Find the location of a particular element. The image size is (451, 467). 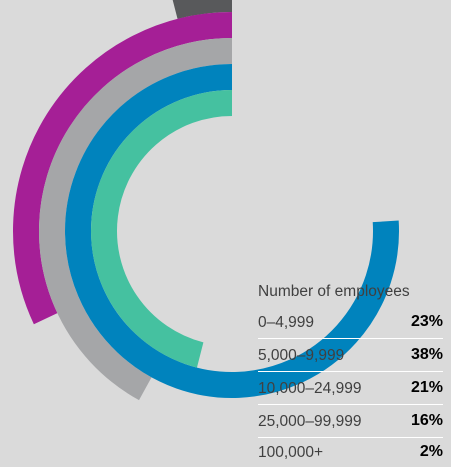

legend-label: 25,000–99,999 is located at coordinates (310, 421).